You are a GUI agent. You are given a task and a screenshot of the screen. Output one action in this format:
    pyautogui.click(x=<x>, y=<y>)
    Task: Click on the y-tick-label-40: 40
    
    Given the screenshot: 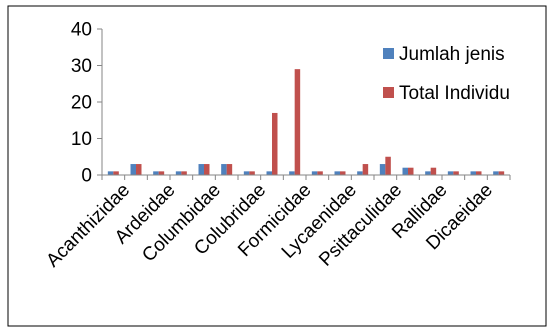 What is the action you would take?
    pyautogui.click(x=81, y=30)
    